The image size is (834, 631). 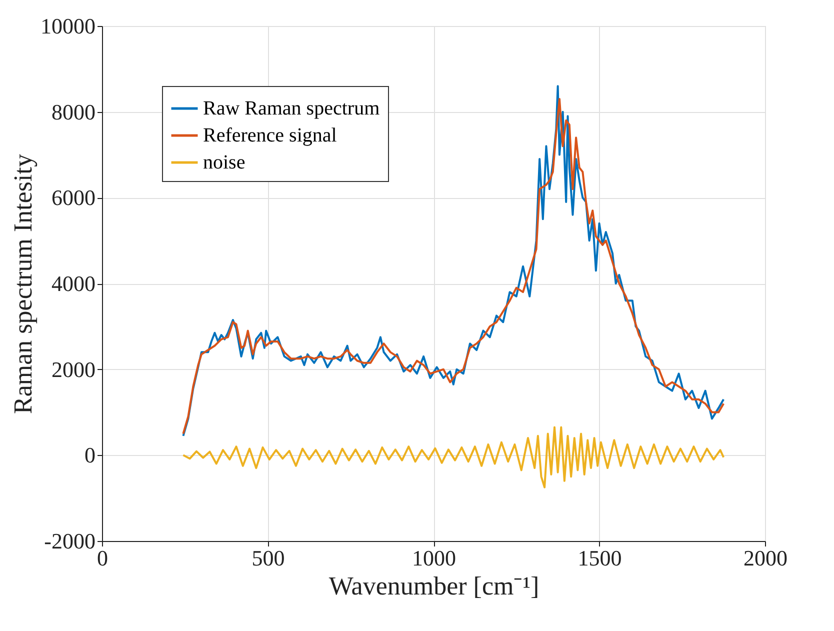 I want to click on y-tick-label: 6000, so click(x=74, y=197).